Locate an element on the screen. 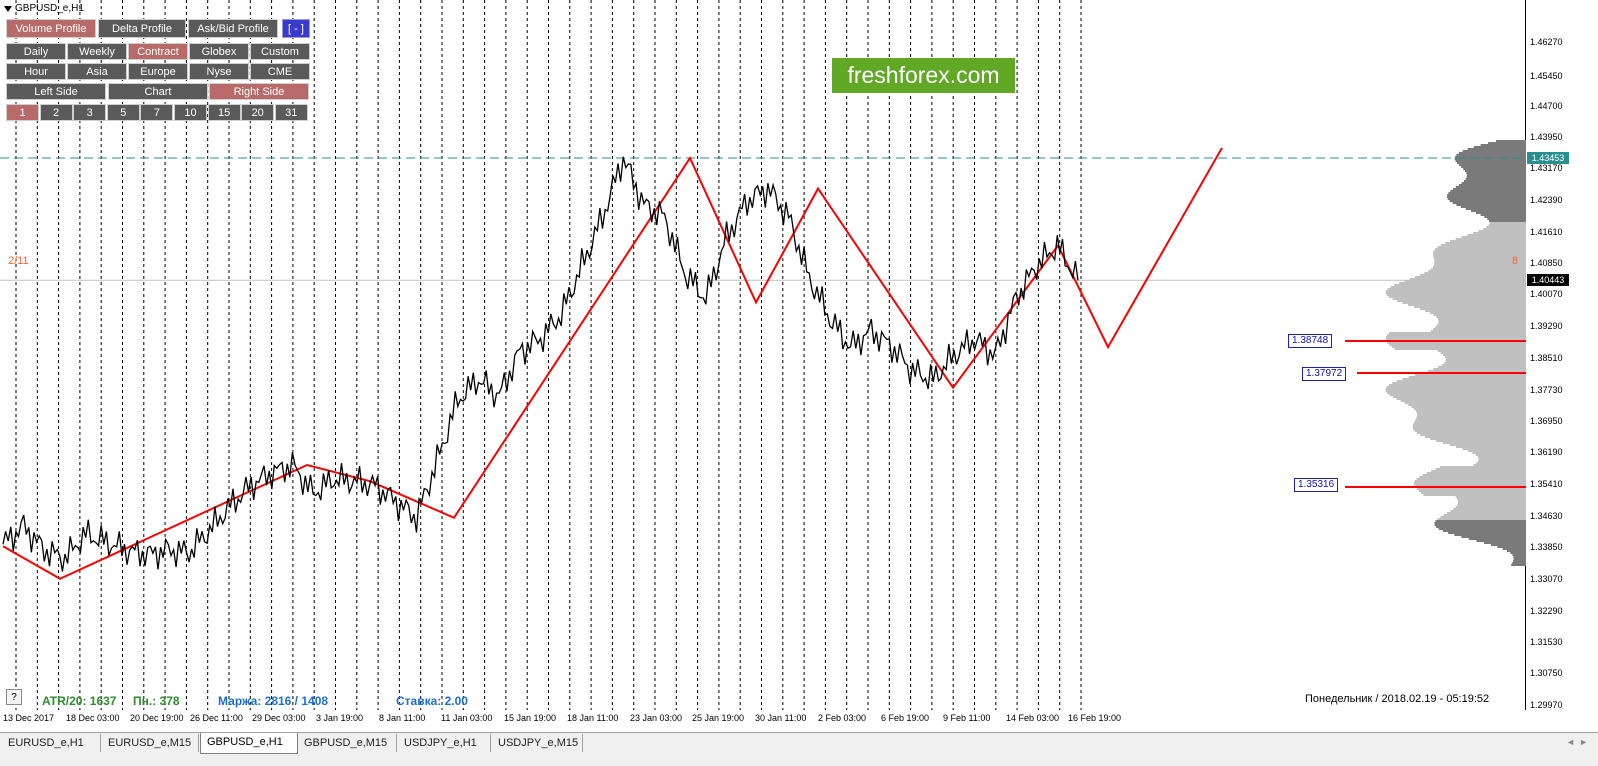 The height and width of the screenshot is (766, 1598). collapse-panel-button: [ - ] is located at coordinates (296, 28).